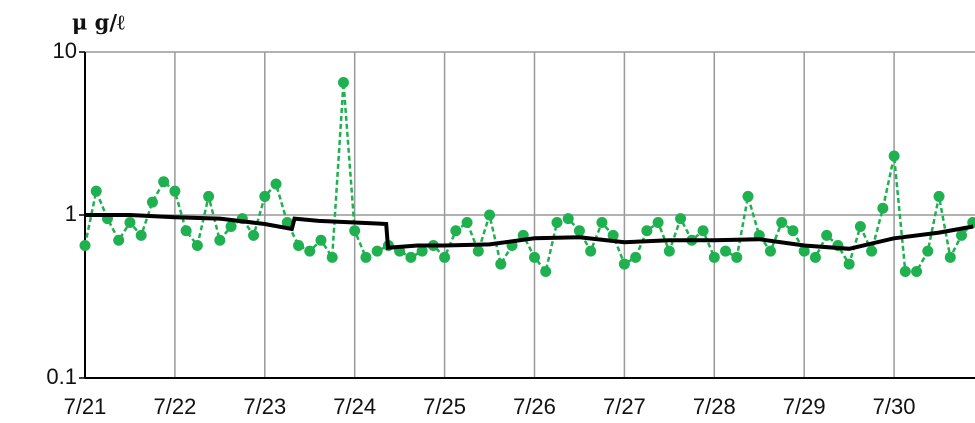 The width and height of the screenshot is (975, 423). Describe the element at coordinates (61, 376) in the screenshot. I see `y-tick-label: 0.1` at that location.